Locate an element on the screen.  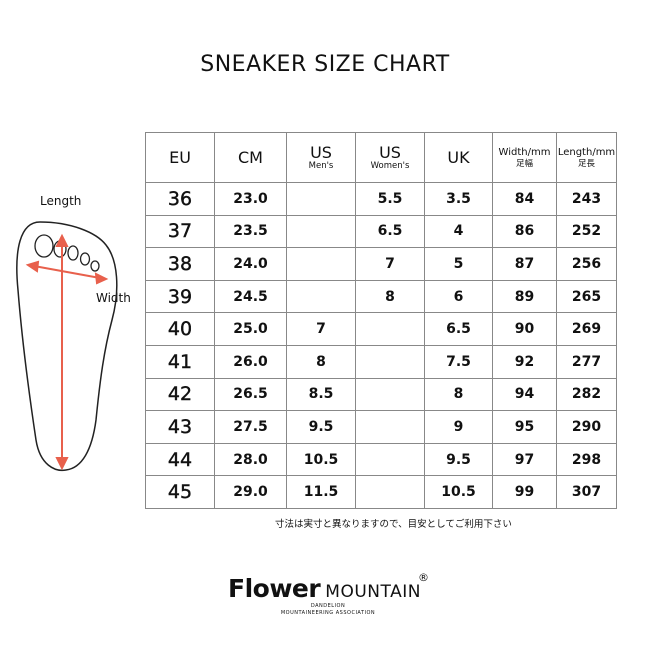
table-cell: 23.5 is located at coordinates (250, 231).